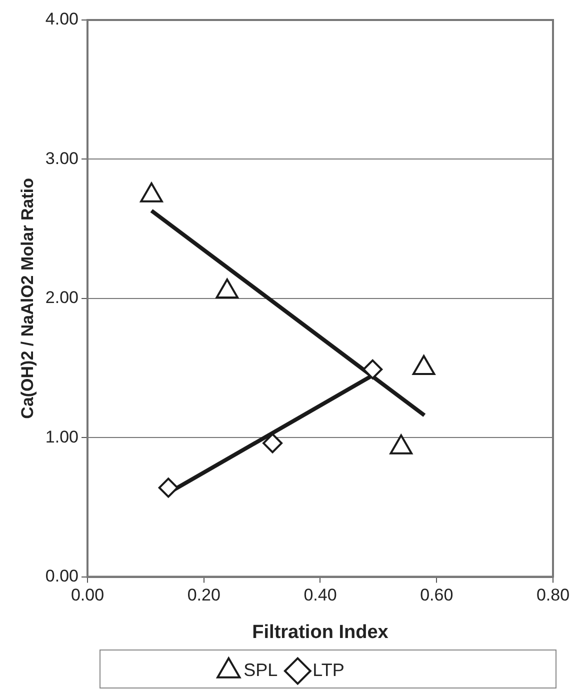 This screenshot has height=694, width=579. What do you see at coordinates (61, 19) in the screenshot?
I see `y-tick-label: 4.00` at bounding box center [61, 19].